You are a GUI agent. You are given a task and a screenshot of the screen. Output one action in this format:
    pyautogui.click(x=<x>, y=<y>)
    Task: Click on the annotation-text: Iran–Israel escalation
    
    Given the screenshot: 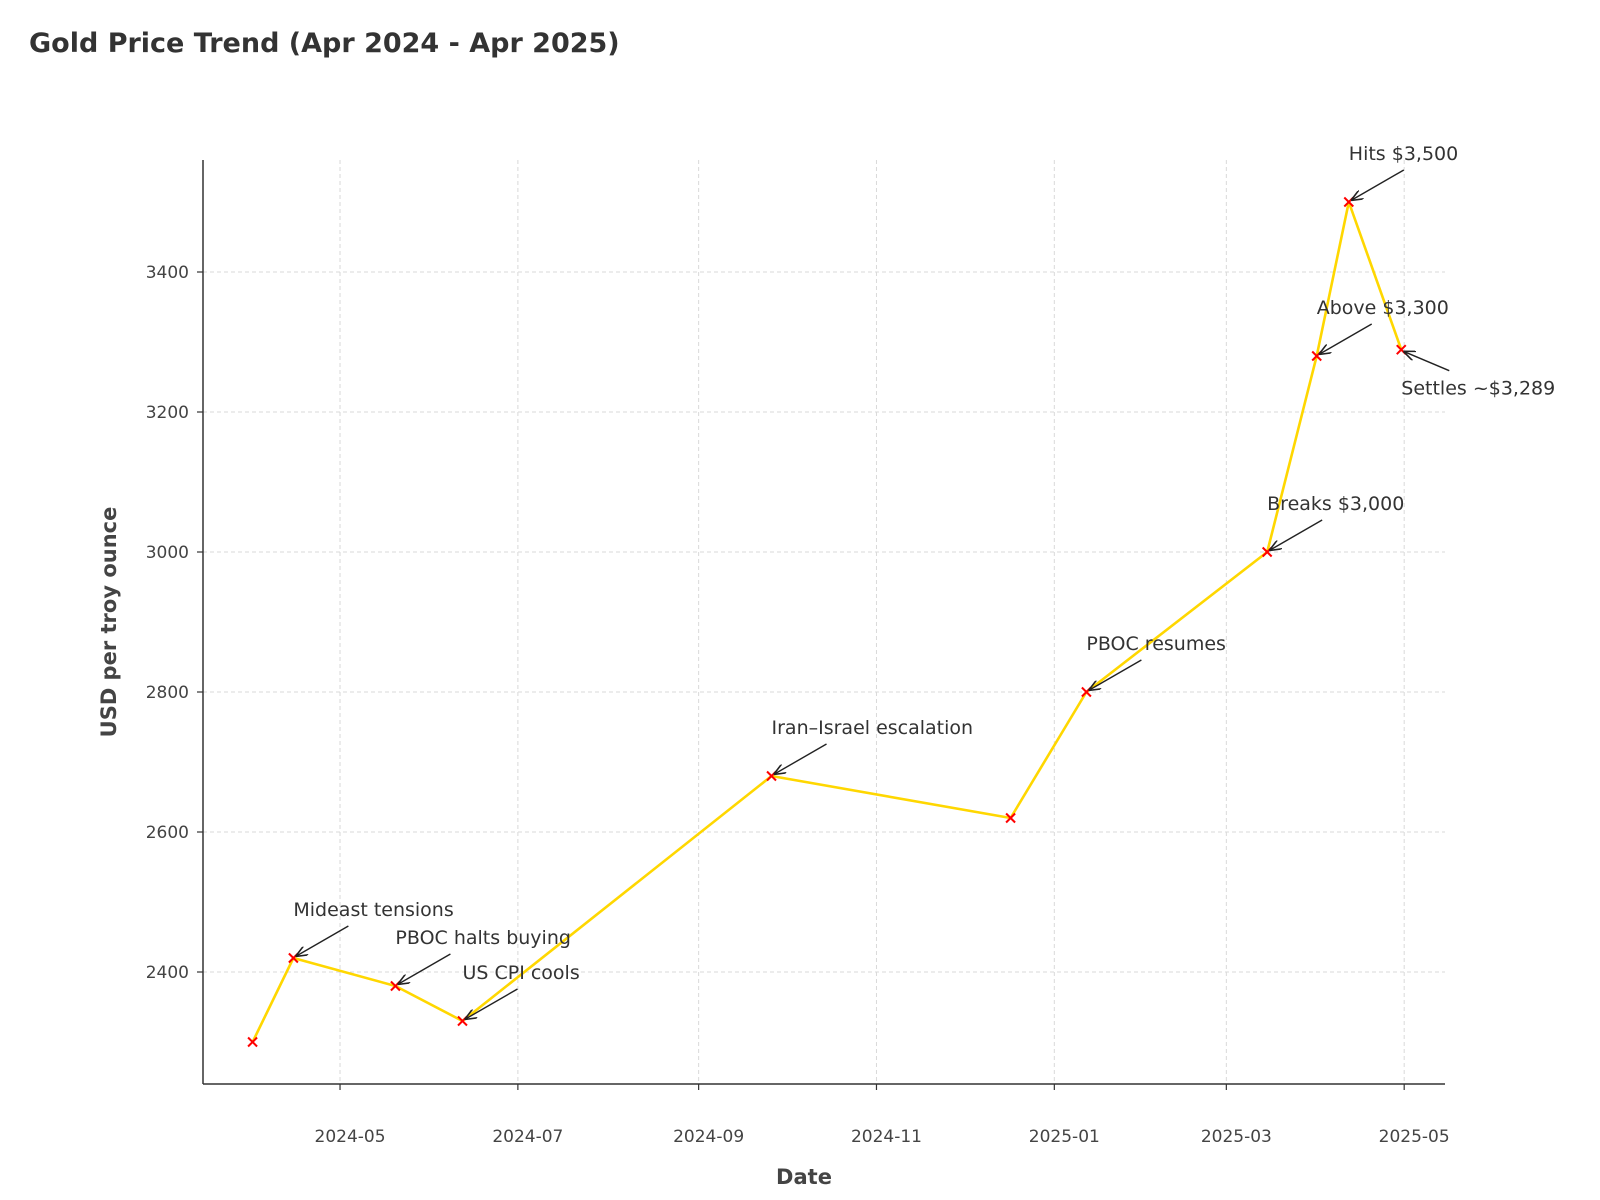 What is the action you would take?
    pyautogui.click(x=873, y=728)
    